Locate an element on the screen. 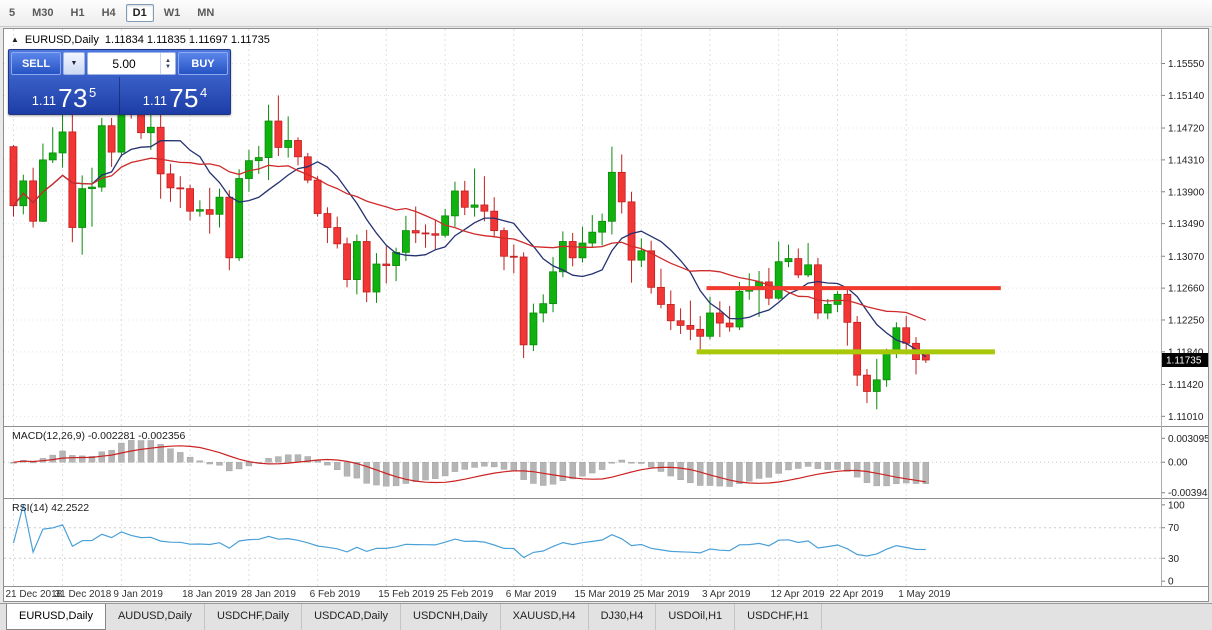 The image size is (1212, 630). date-axis-label: 15 Mar 2019 is located at coordinates (602, 594).